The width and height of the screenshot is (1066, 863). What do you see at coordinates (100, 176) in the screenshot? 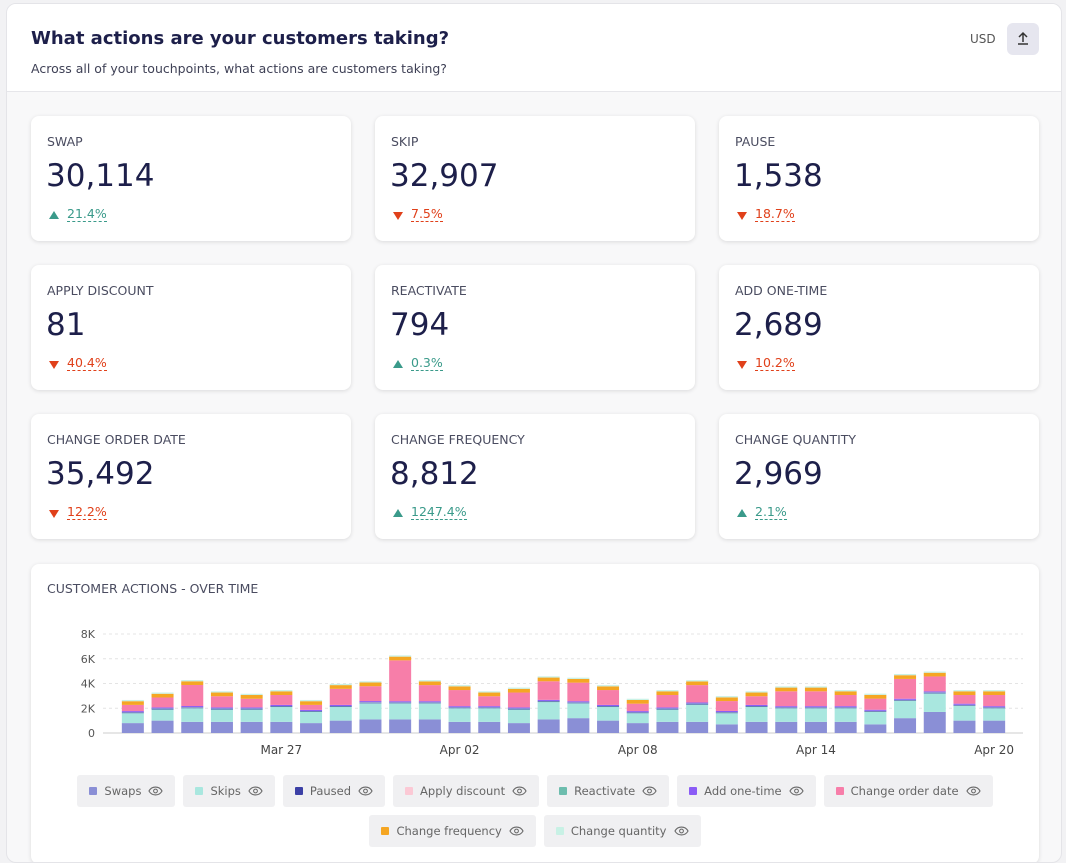
I see `kpi-value: 30,114` at bounding box center [100, 176].